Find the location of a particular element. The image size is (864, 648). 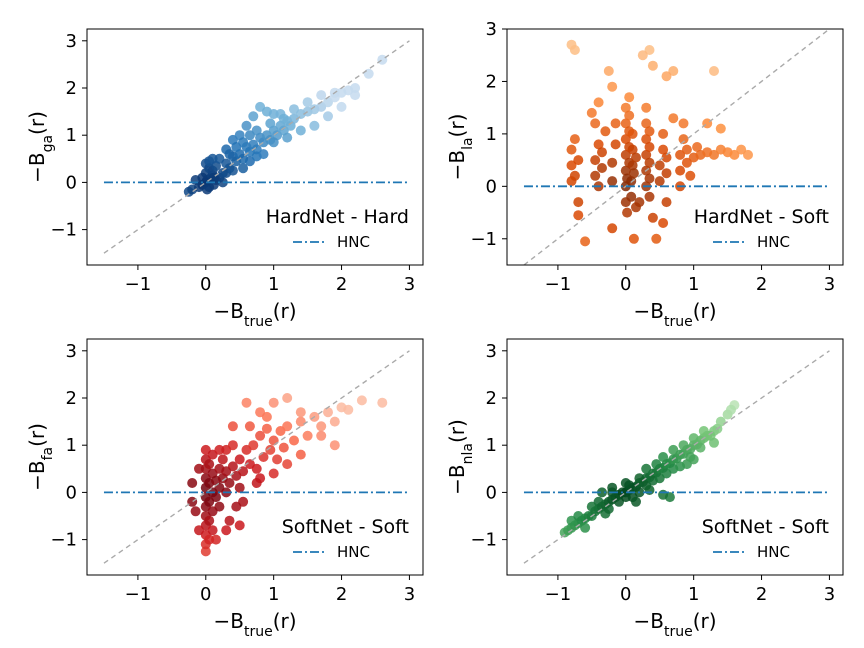

y-tick-label: 3 is located at coordinates (71, 351).